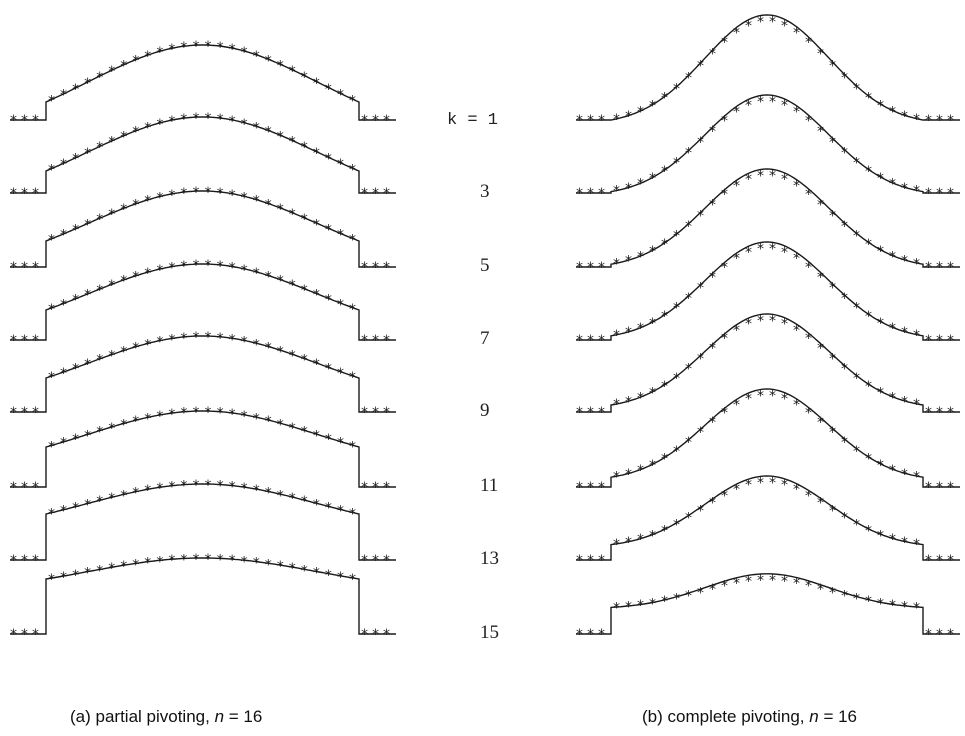 The width and height of the screenshot is (965, 736). What do you see at coordinates (796, 331) in the screenshot?
I see `marker-k9-18: *` at bounding box center [796, 331].